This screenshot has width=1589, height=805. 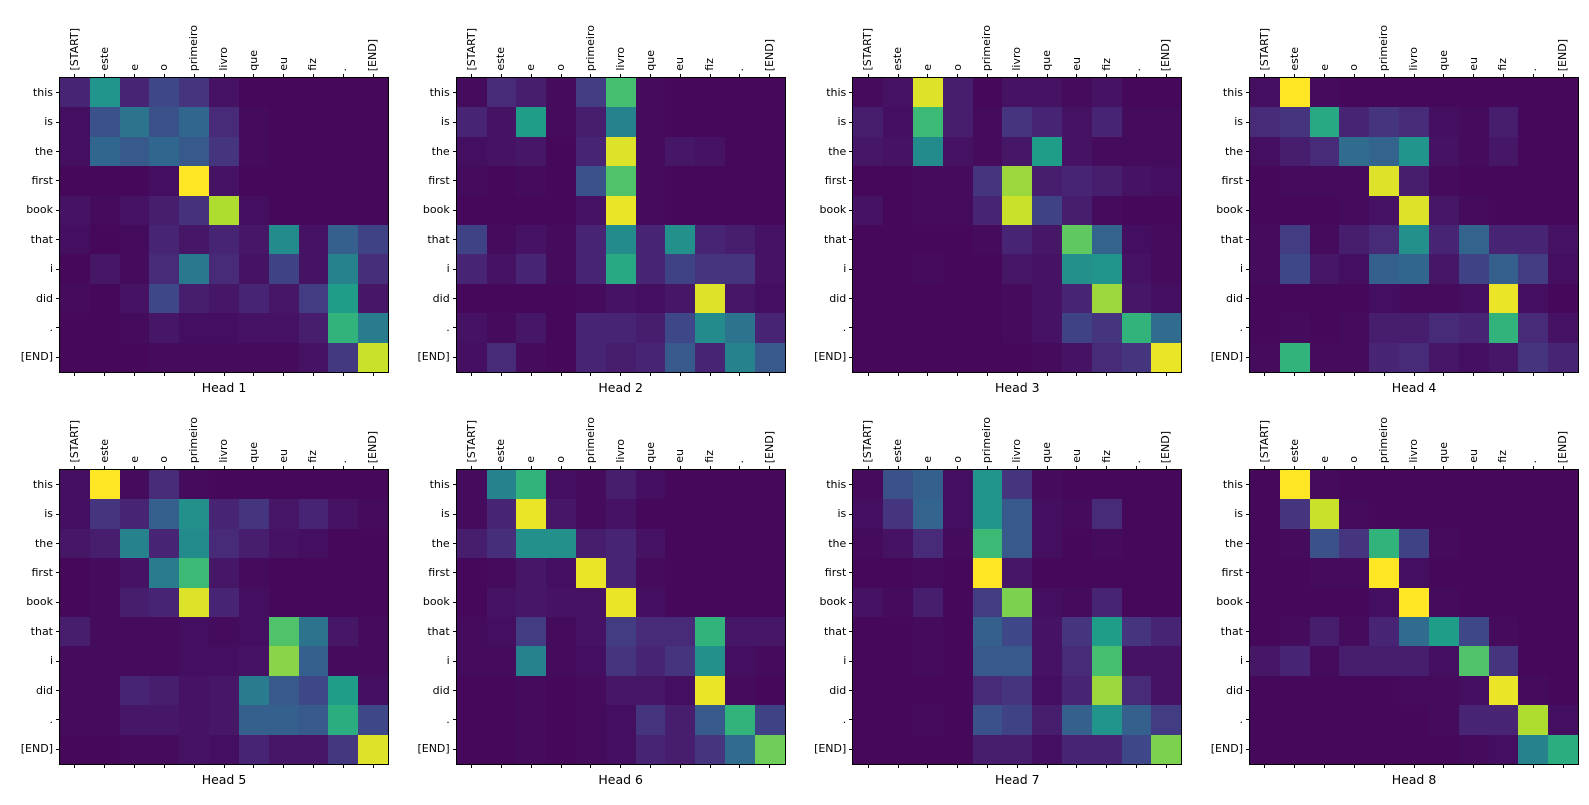 What do you see at coordinates (51, 661) in the screenshot?
I see `y-tick-label: i` at bounding box center [51, 661].